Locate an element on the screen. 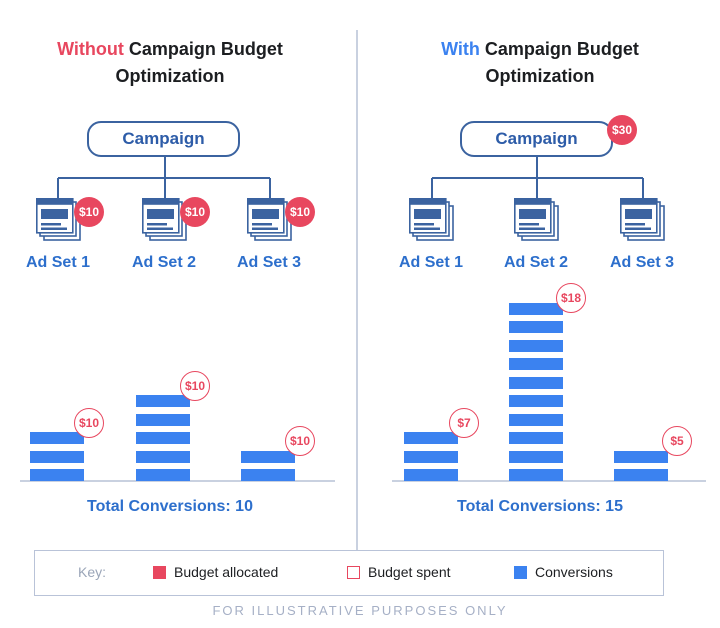  right-adset-1-label: Ad Set 1 is located at coordinates (430, 262).